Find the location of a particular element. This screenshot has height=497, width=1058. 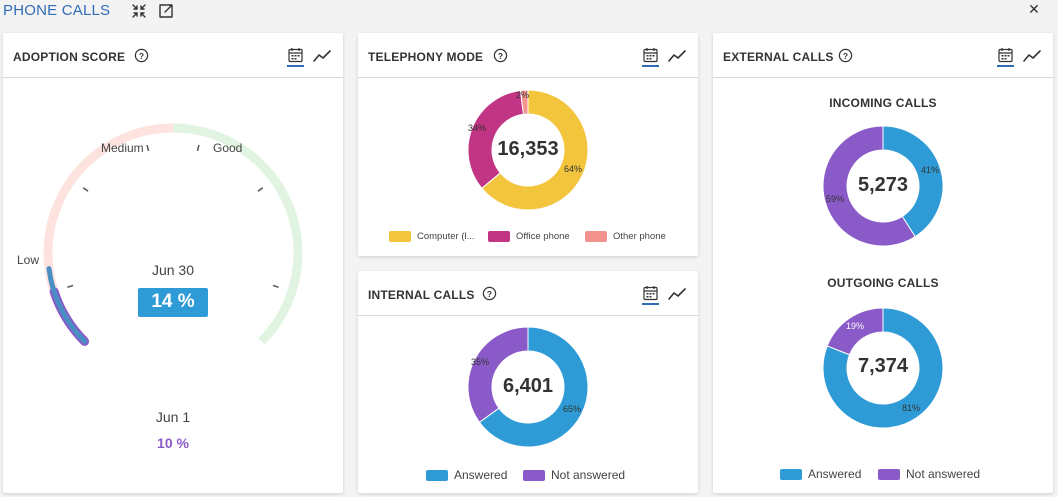

card-title: ADOPTION SCORE is located at coordinates (69, 57).